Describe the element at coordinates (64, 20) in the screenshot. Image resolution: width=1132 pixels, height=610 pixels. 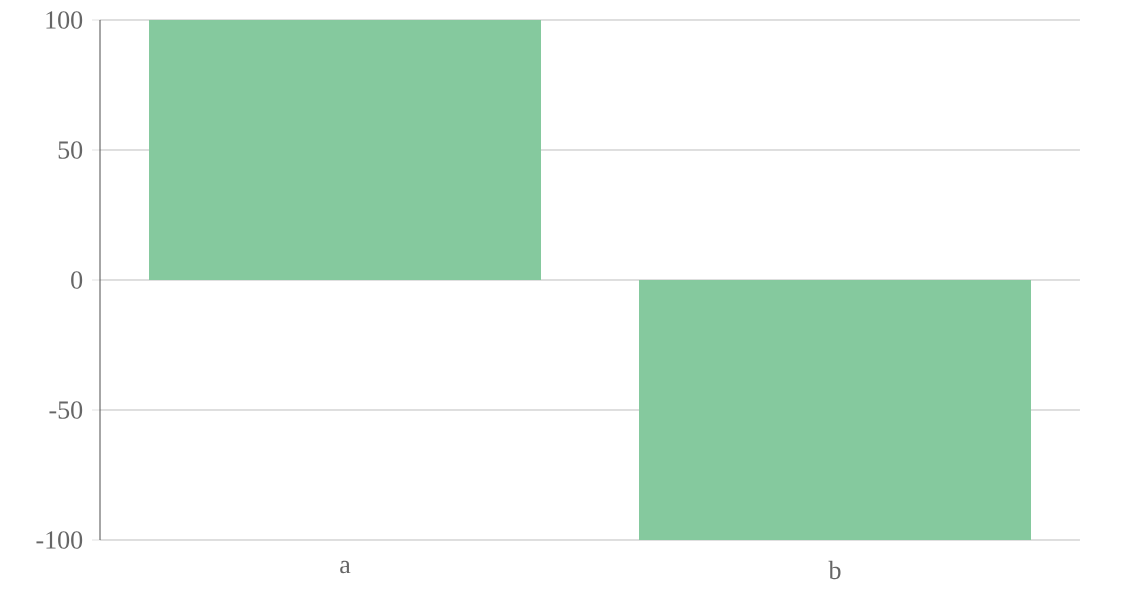
I see `y-tick-label: 100` at that location.